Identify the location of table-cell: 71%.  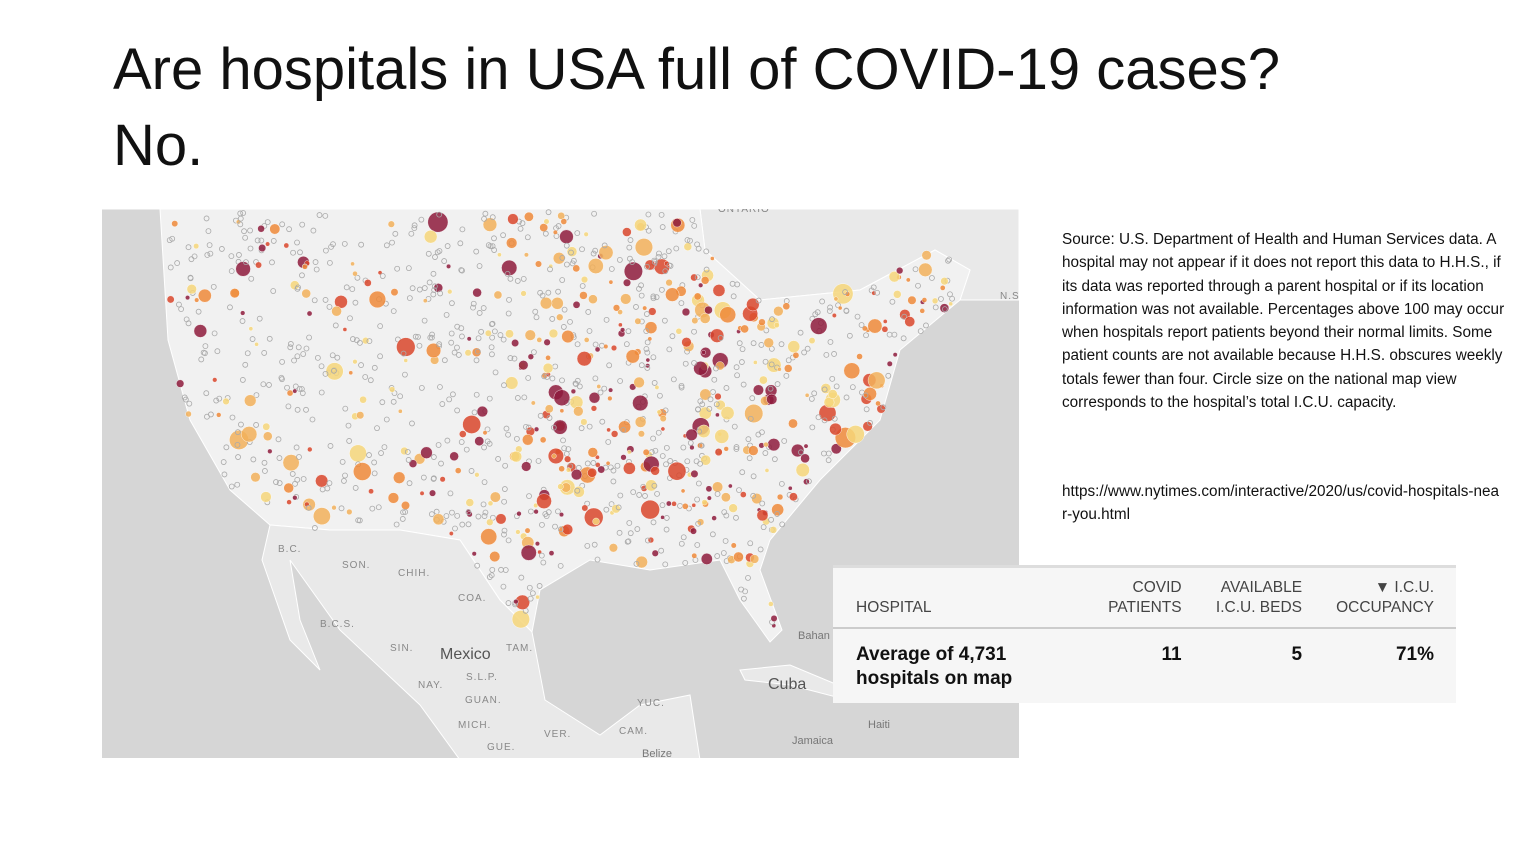
(1414, 654).